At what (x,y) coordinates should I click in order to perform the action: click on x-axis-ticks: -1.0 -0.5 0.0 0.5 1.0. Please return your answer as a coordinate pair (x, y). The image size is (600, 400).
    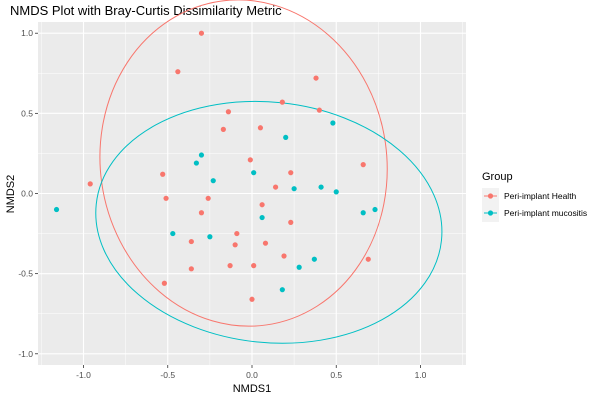
    Looking at the image, I should click on (251, 372).